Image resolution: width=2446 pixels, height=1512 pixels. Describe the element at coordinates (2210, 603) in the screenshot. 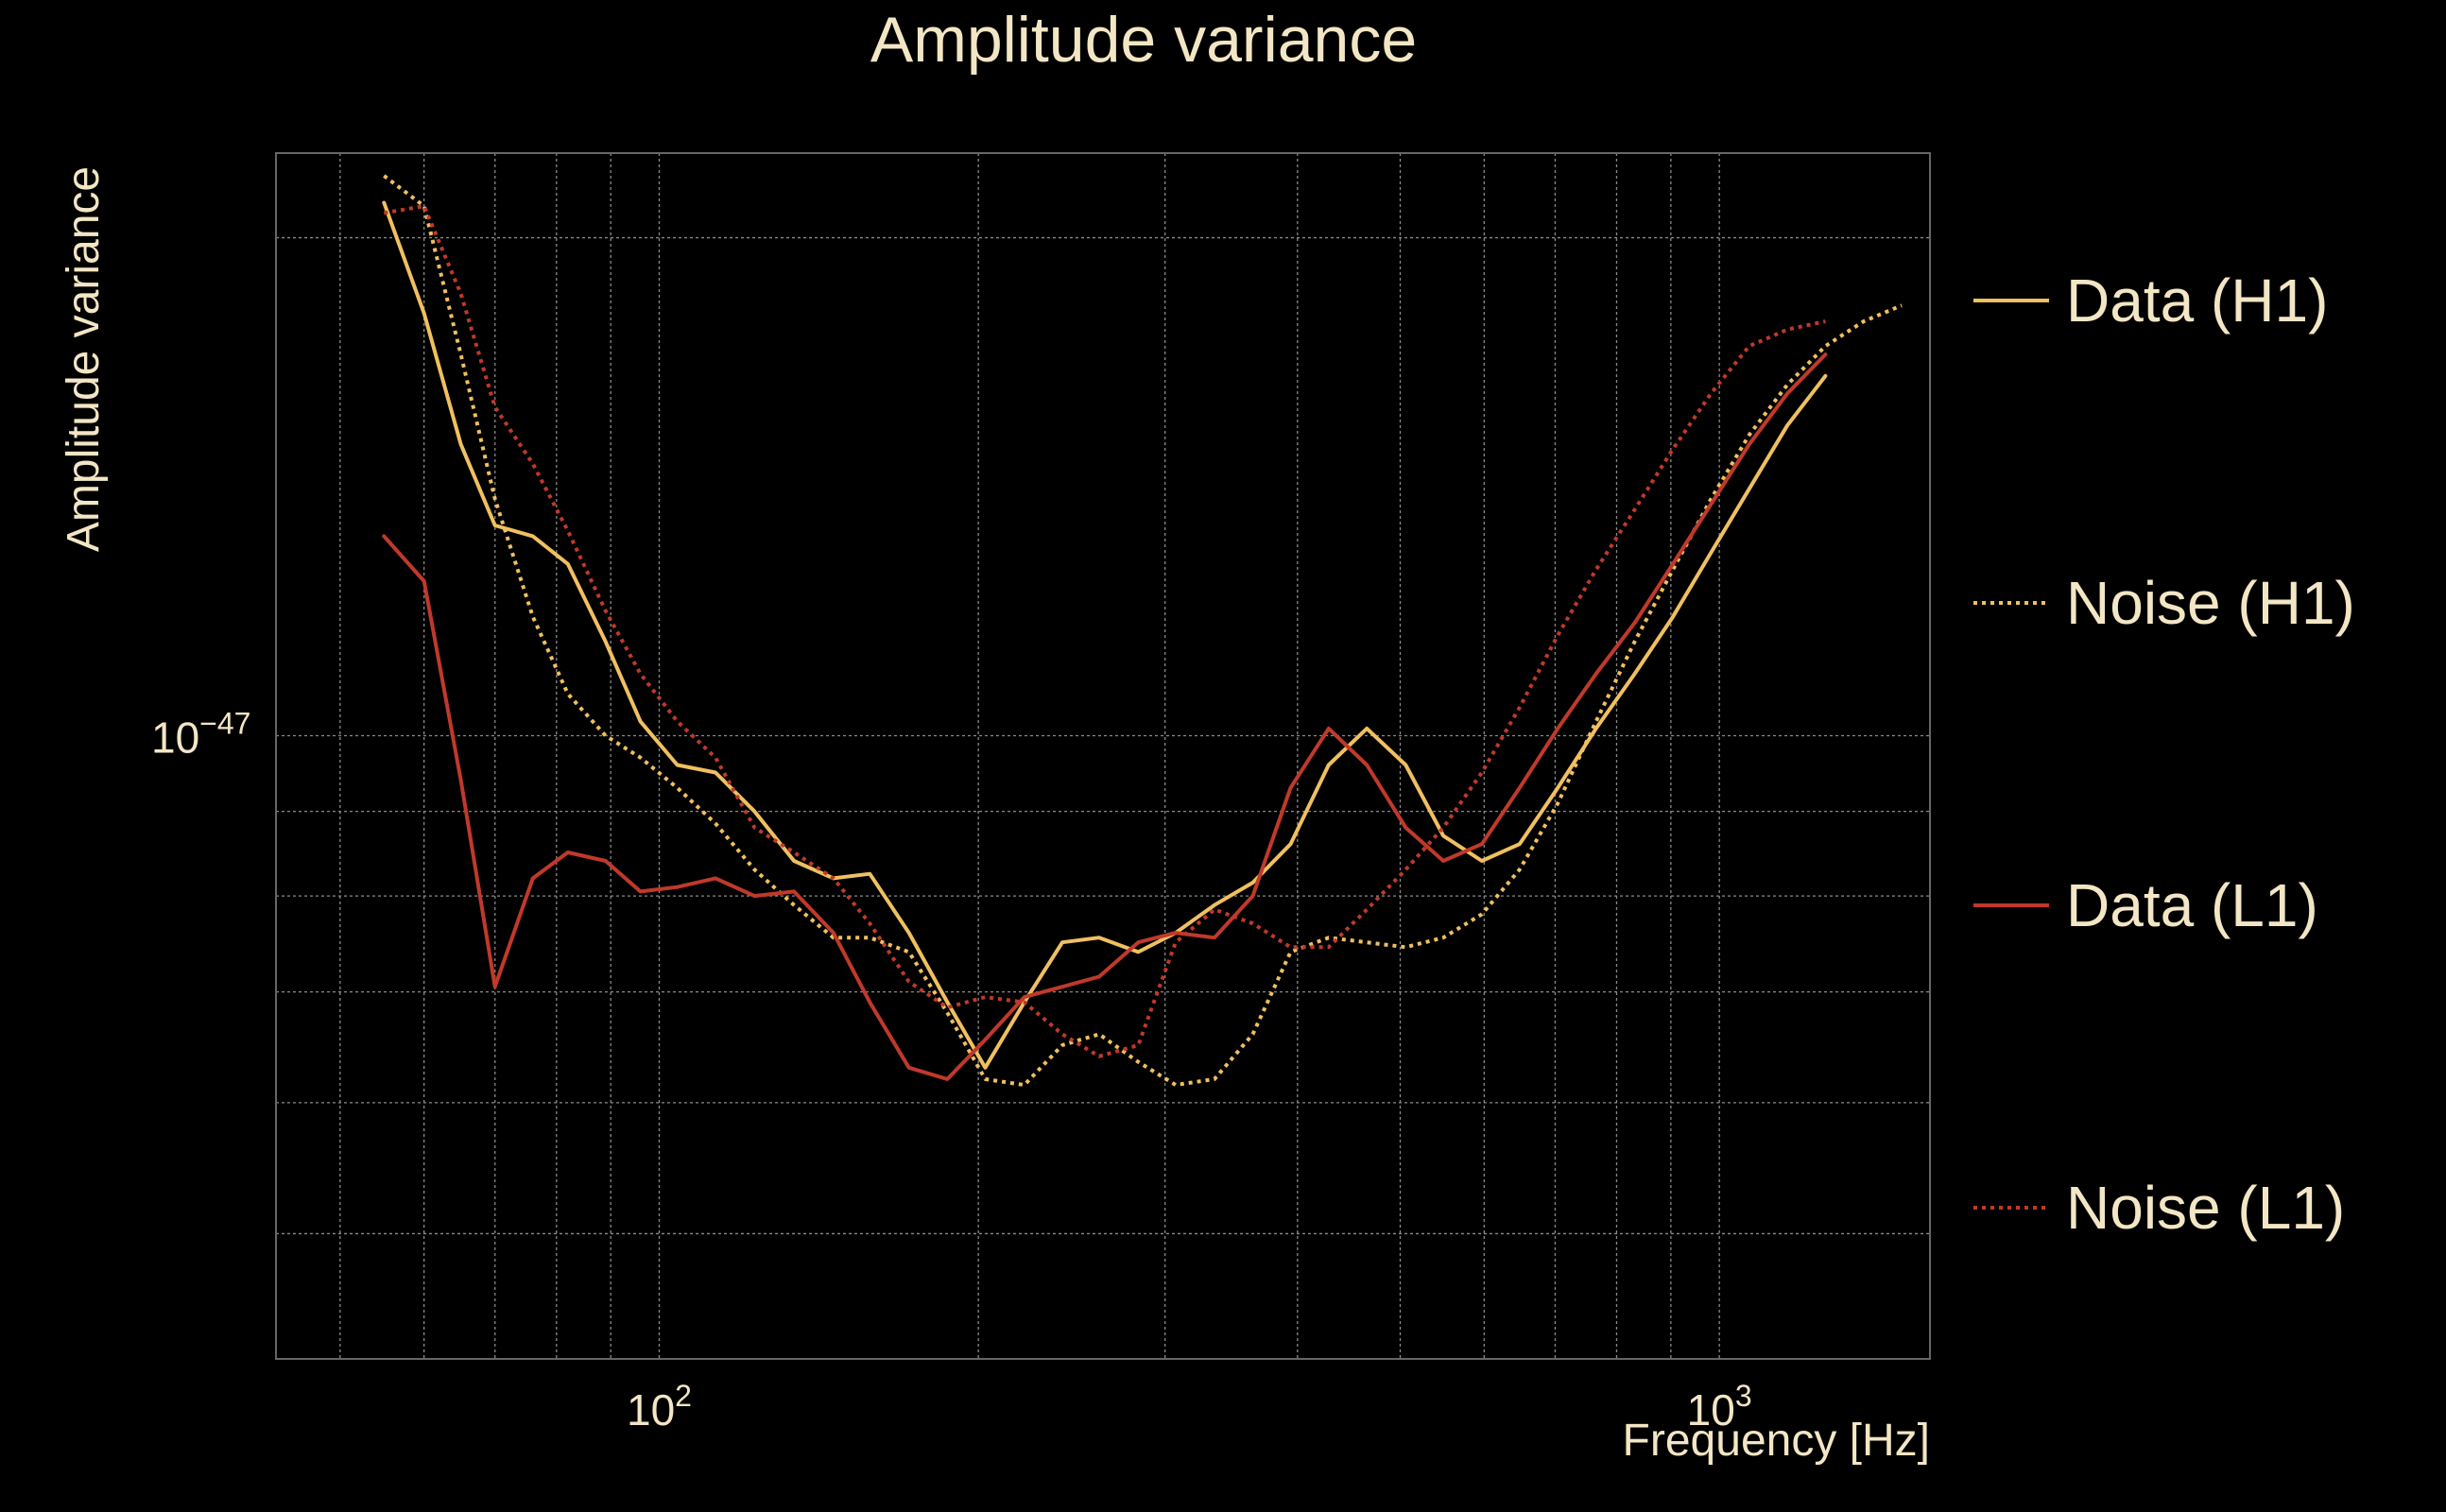

I see `legend-label: Noise (H1)` at that location.